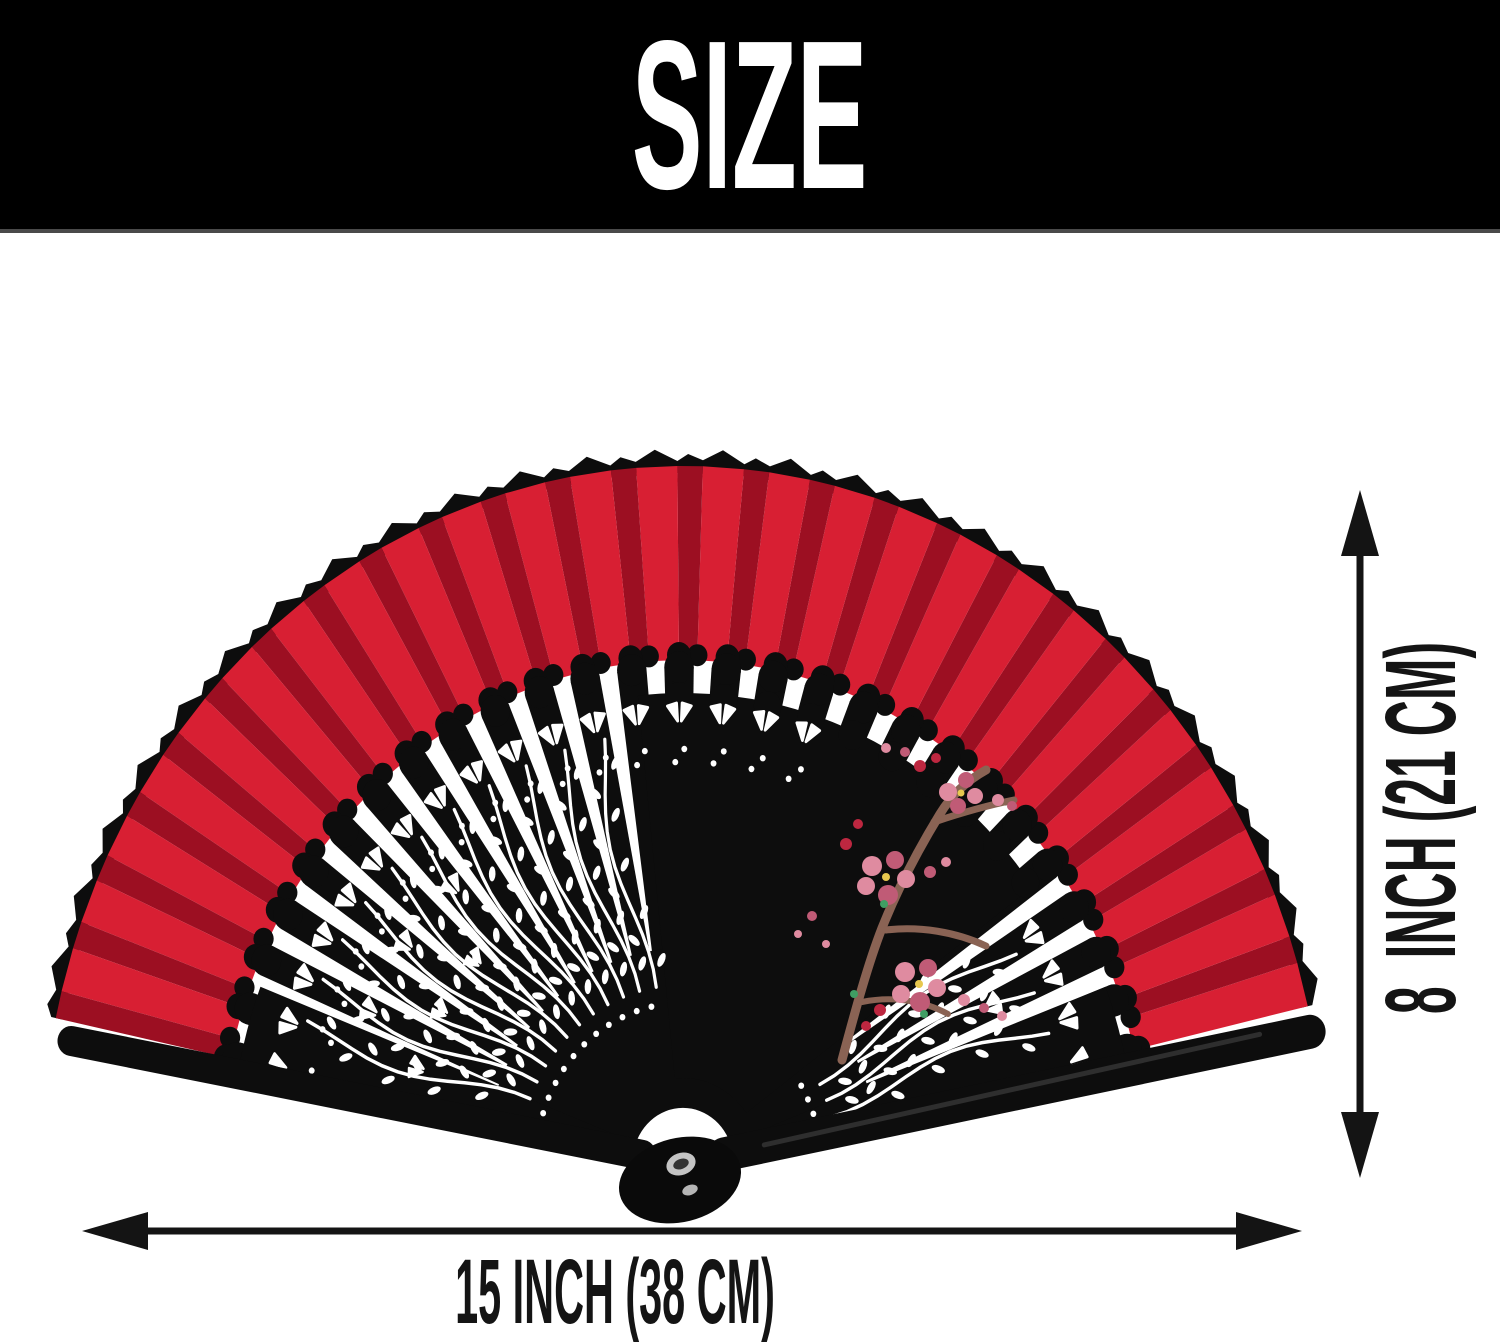  What do you see at coordinates (680, 1180) in the screenshot?
I see `fan-pivot-knob` at bounding box center [680, 1180].